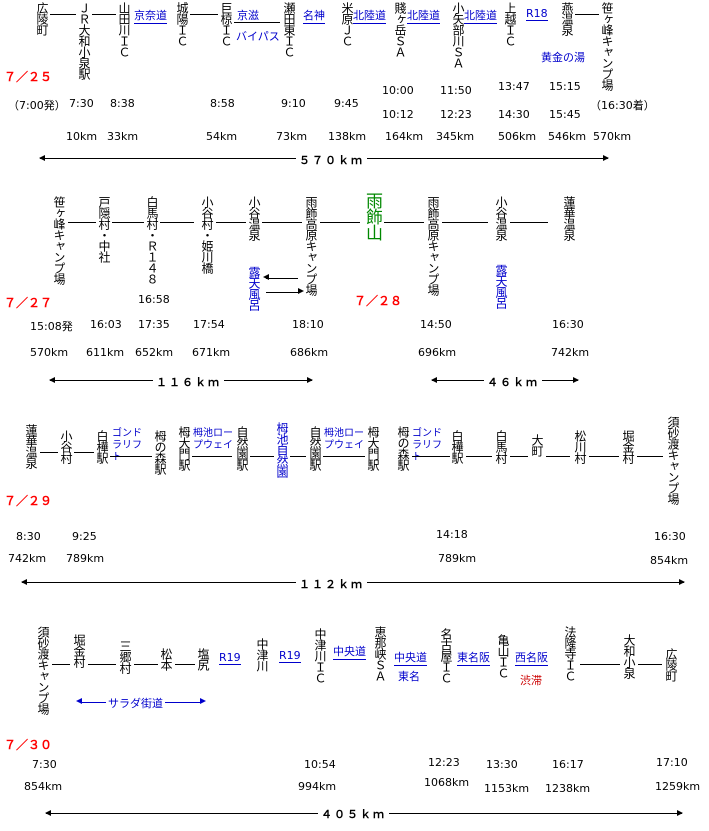 The height and width of the screenshot is (831, 709). What do you see at coordinates (404, 136) in the screenshot?
I see `distance: 164km` at bounding box center [404, 136].